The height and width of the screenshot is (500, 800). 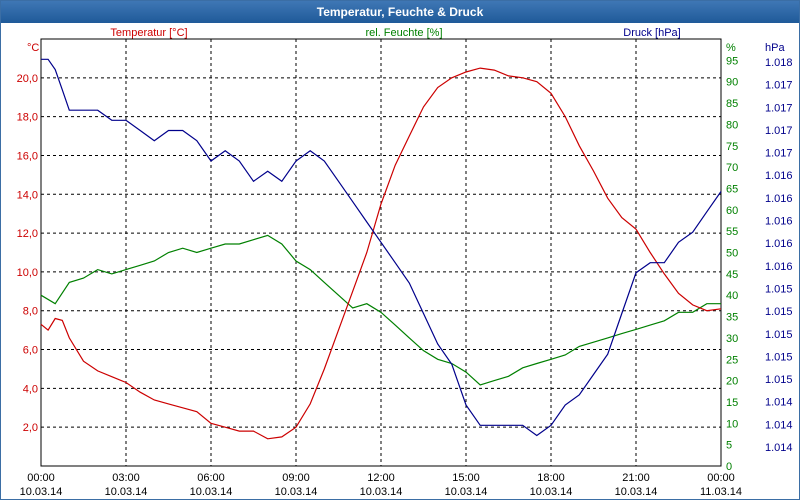 What do you see at coordinates (403, 33) in the screenshot?
I see `humidity-legend-label: rel. Feuchte [%]` at bounding box center [403, 33].